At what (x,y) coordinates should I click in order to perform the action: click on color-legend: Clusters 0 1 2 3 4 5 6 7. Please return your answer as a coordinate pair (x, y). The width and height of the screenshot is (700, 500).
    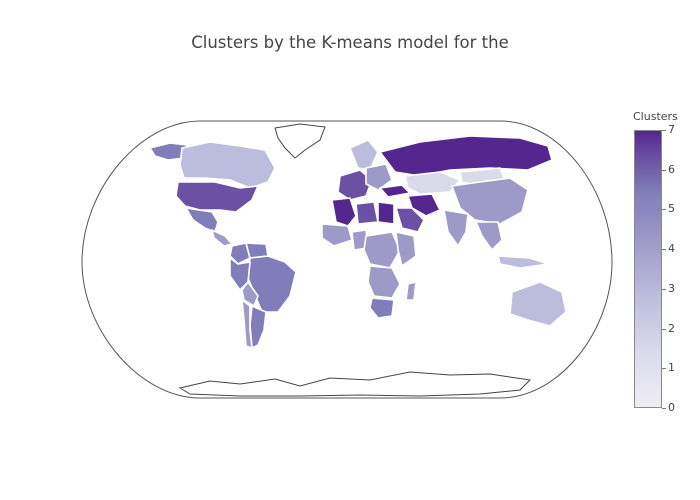
    Looking at the image, I should click on (655, 270).